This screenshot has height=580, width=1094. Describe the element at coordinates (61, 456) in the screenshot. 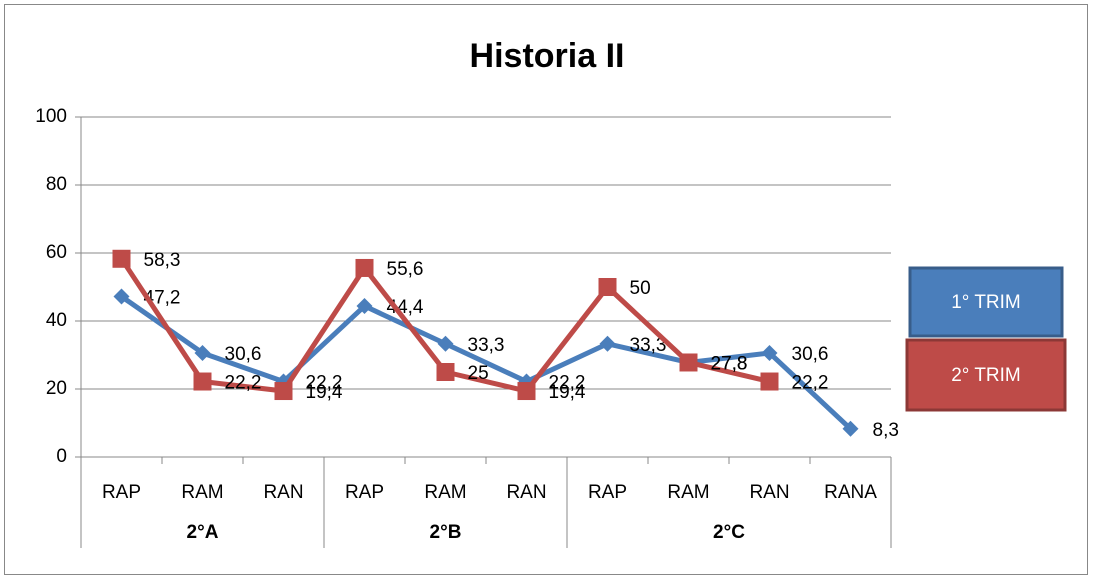

I see `y-tick-label: 0` at that location.